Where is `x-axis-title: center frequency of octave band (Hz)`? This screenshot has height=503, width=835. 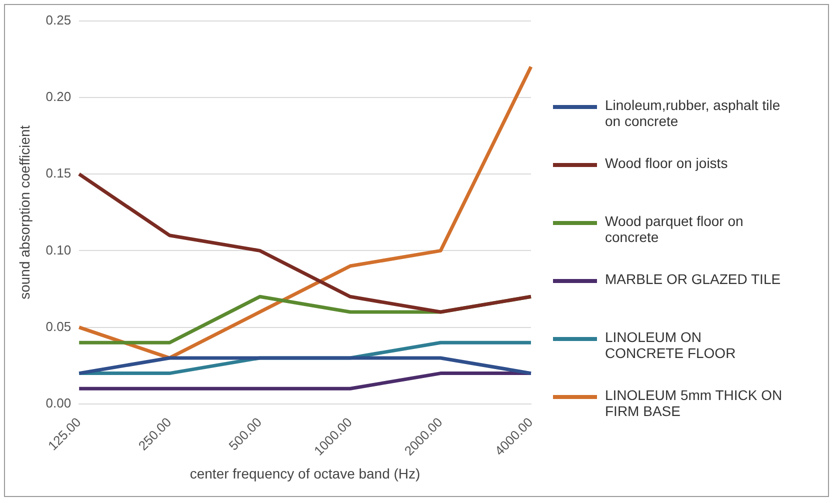
x-axis-title: center frequency of octave band (Hz) is located at coordinates (305, 473).